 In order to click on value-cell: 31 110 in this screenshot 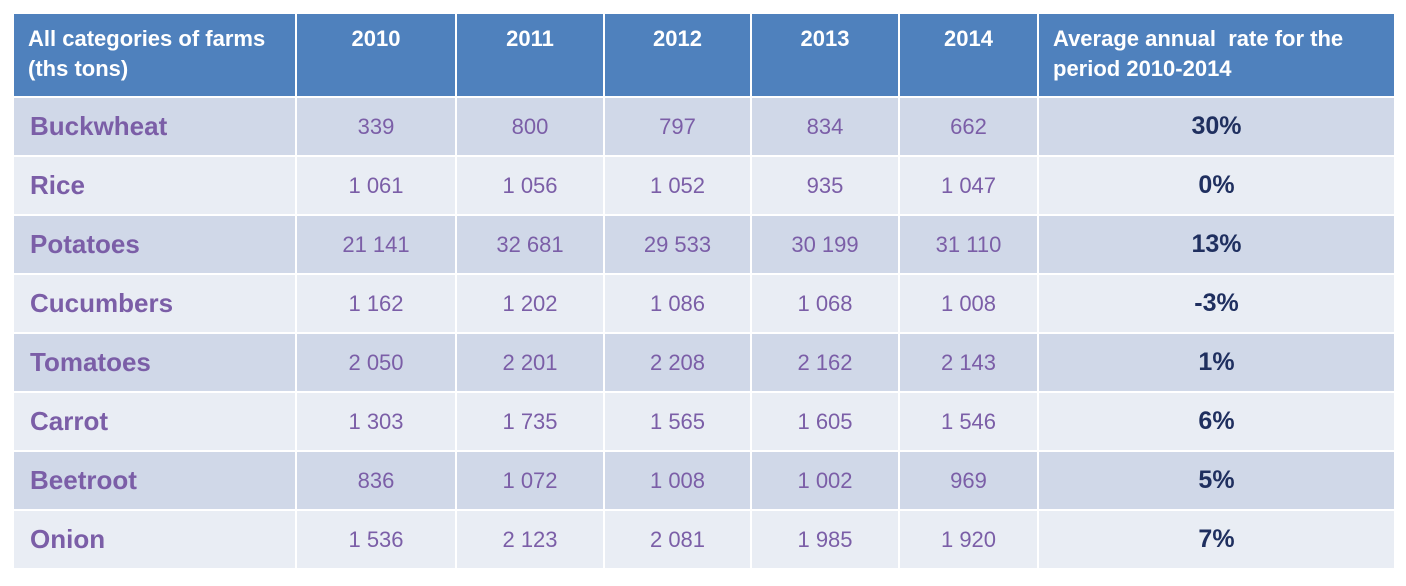, I will do `click(968, 244)`.